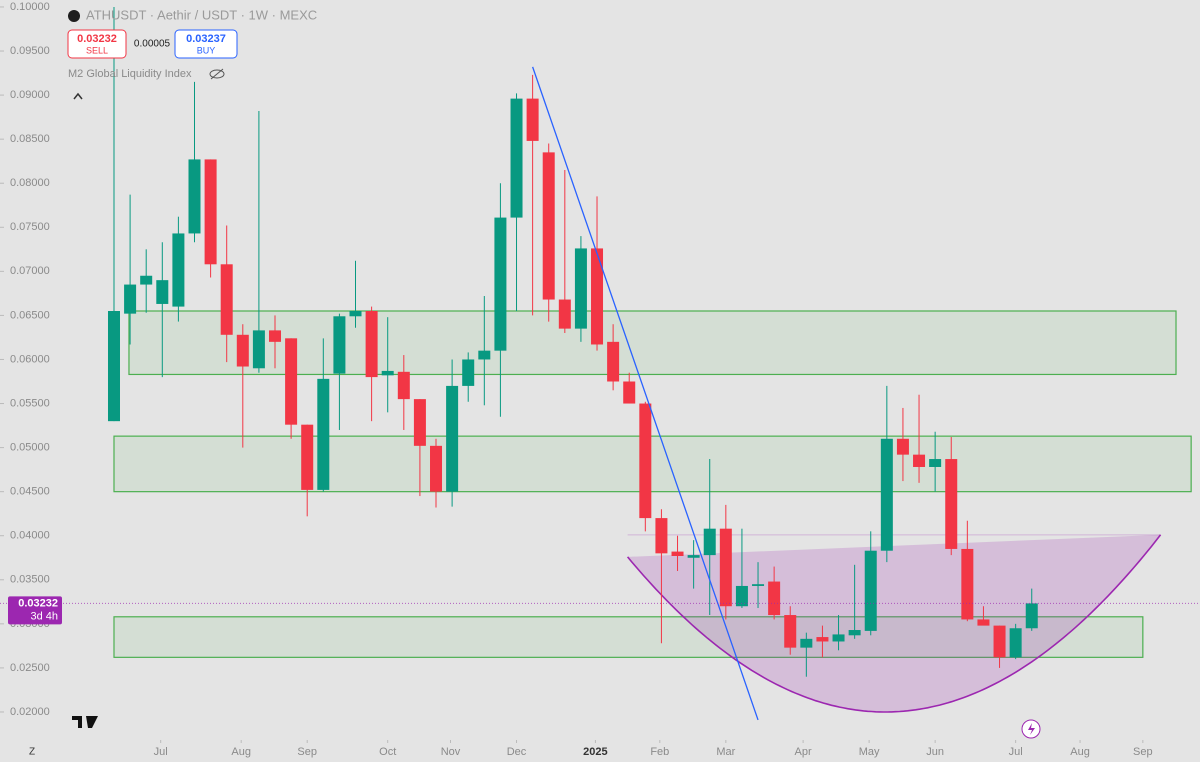  I want to click on buy-label: BUY, so click(206, 50).